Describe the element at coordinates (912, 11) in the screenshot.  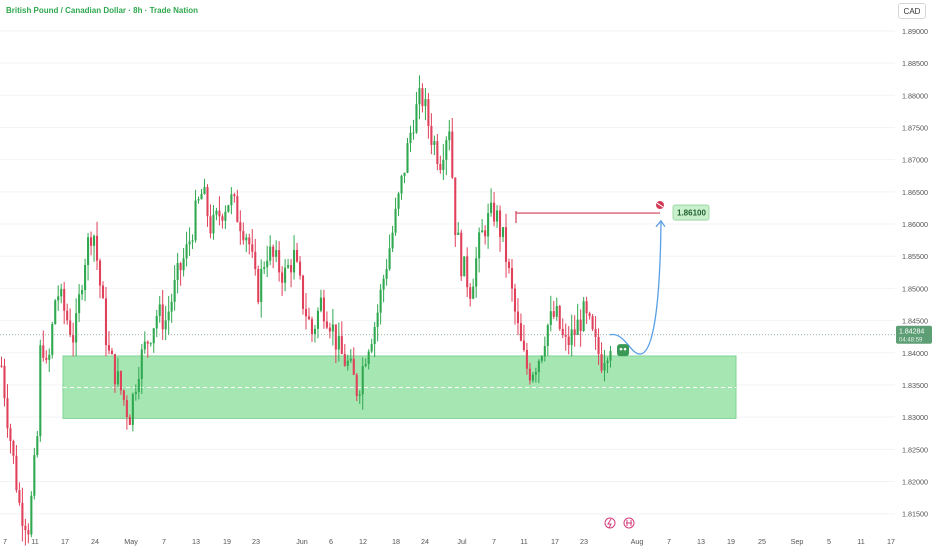
I see `currency-button: CAD` at that location.